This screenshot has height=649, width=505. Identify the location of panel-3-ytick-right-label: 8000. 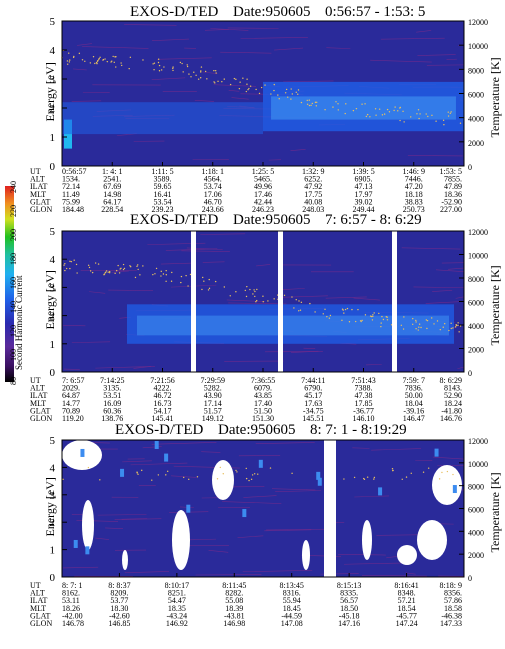
(476, 487).